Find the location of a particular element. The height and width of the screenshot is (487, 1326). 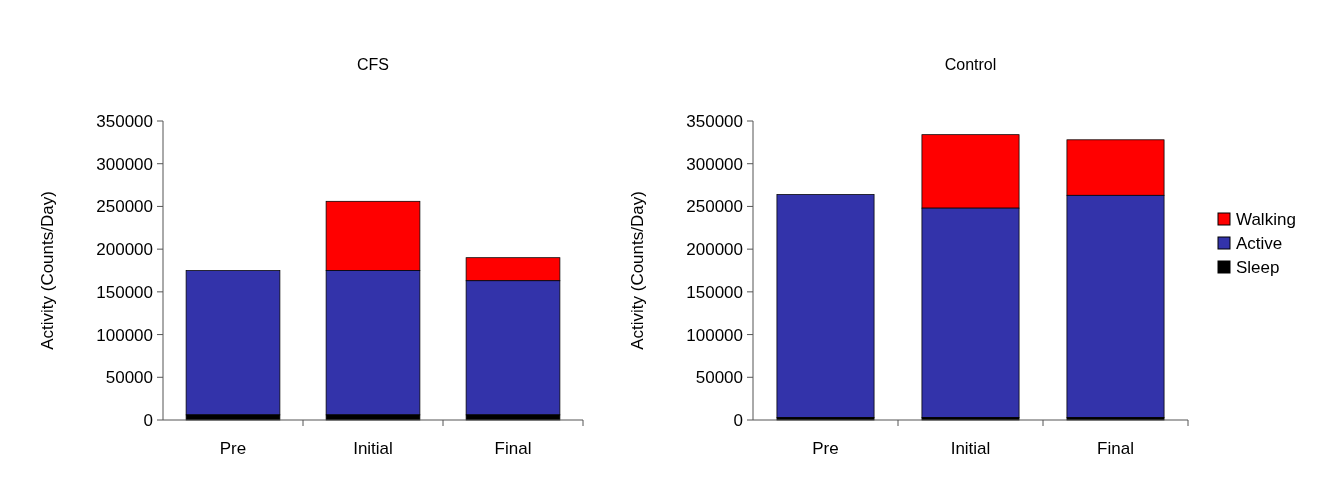

legend-label: Active is located at coordinates (1259, 243).